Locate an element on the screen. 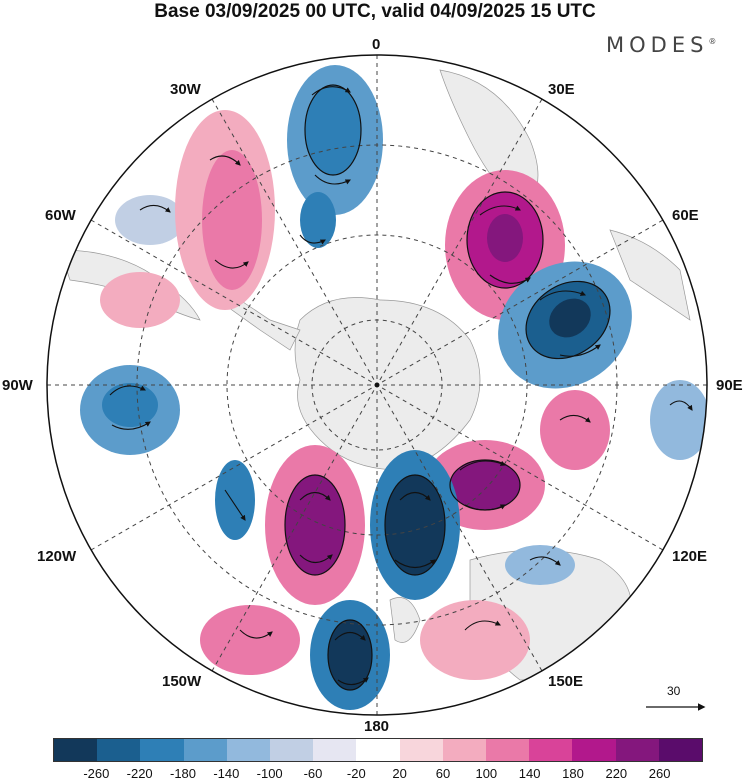  lon-label-150w: 150W is located at coordinates (182, 681).